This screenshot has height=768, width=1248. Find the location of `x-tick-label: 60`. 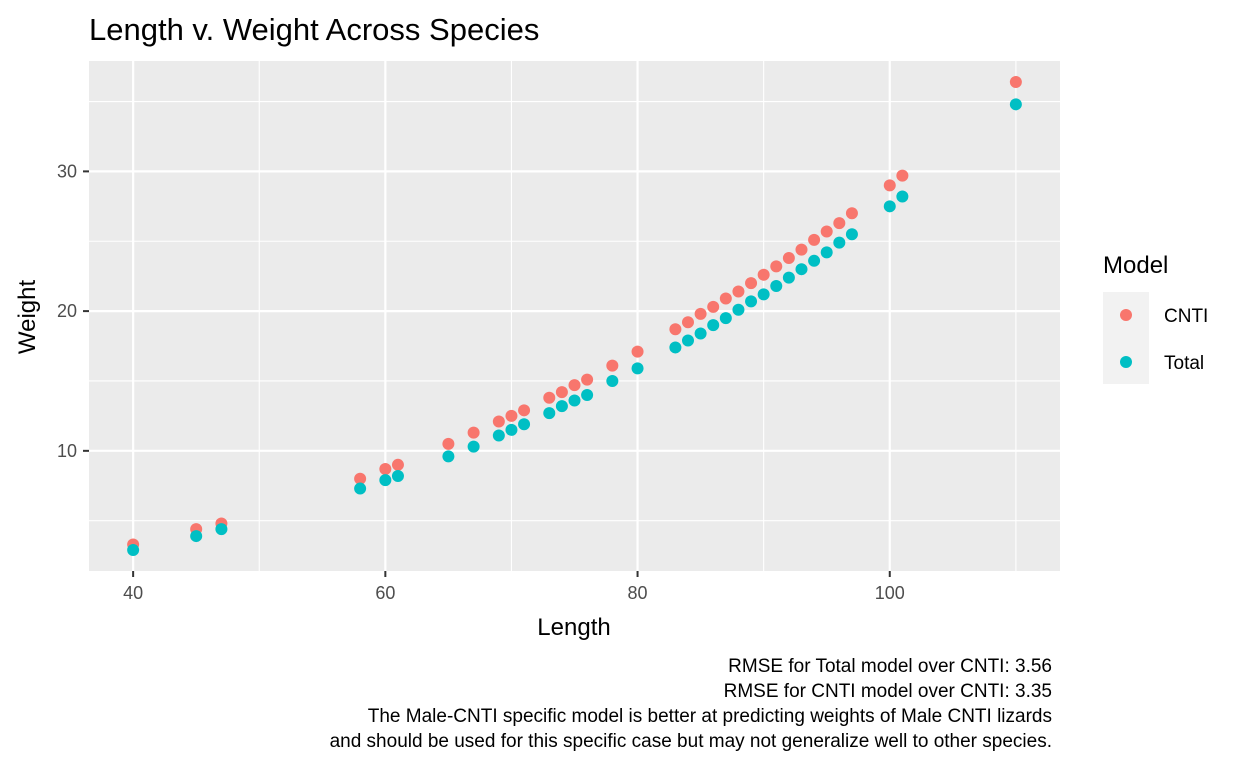

x-tick-label: 60 is located at coordinates (385, 593).